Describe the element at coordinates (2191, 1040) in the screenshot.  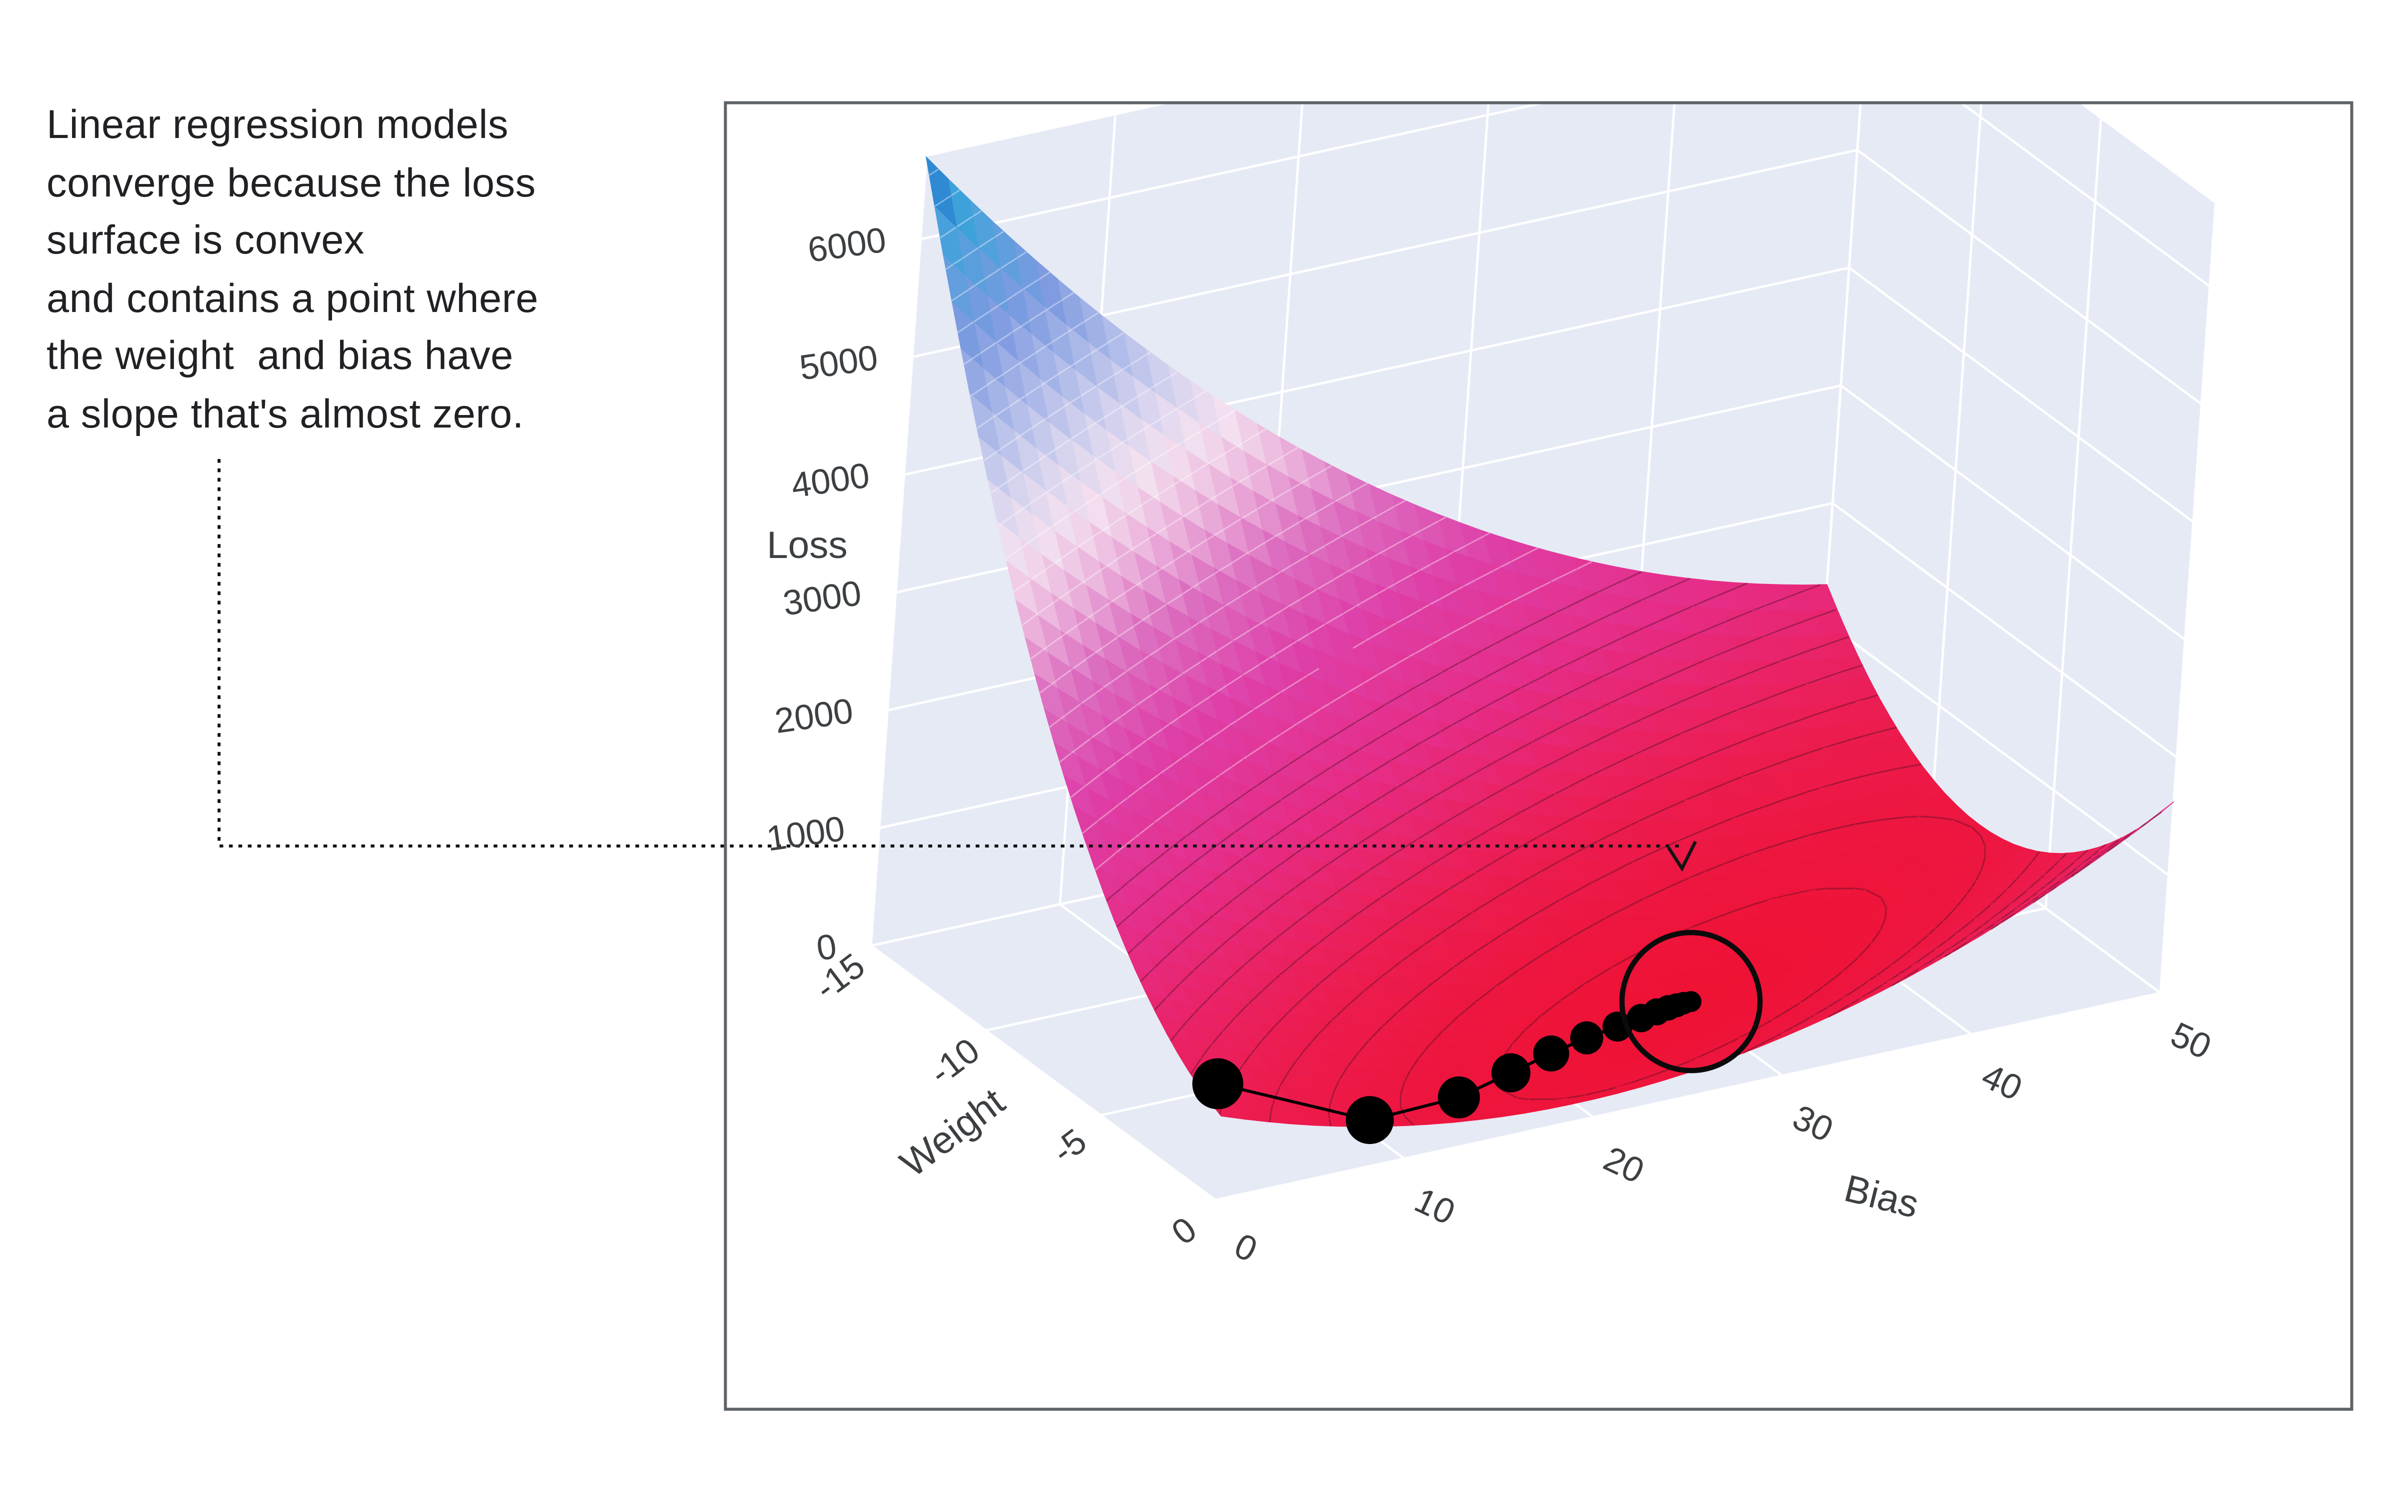
I see `bias-tick-label: 50` at that location.